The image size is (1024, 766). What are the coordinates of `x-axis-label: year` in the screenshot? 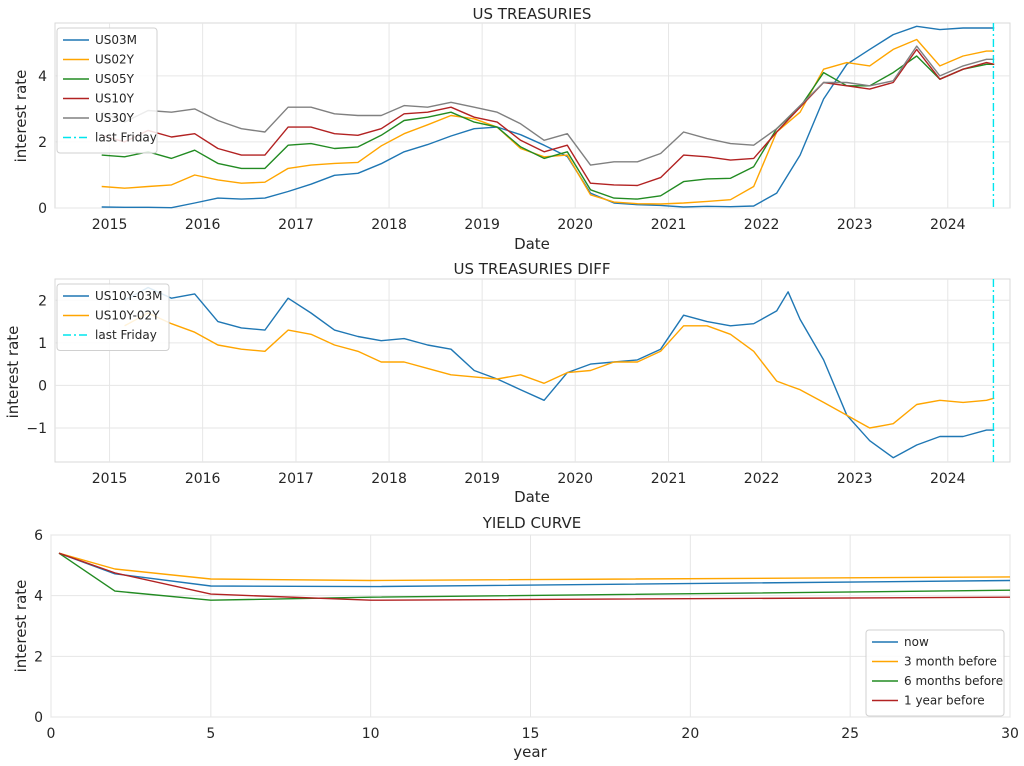 It's located at (530, 752).